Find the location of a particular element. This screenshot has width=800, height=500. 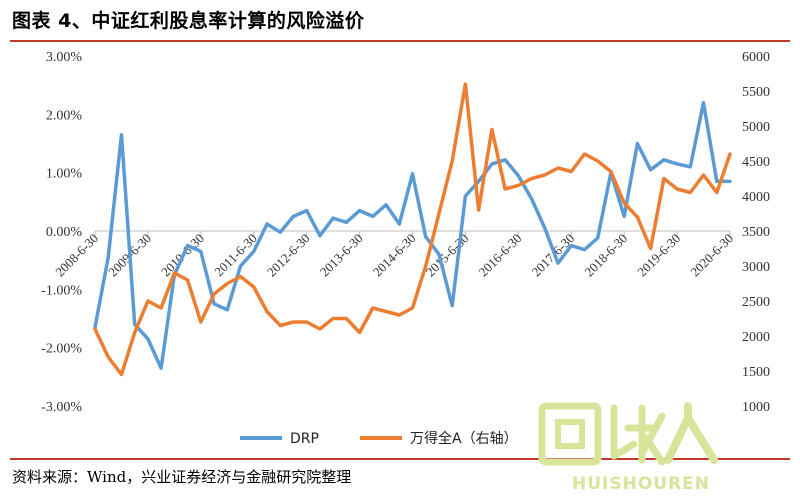

legend-label: 万得全A（右轴） is located at coordinates (464, 438).